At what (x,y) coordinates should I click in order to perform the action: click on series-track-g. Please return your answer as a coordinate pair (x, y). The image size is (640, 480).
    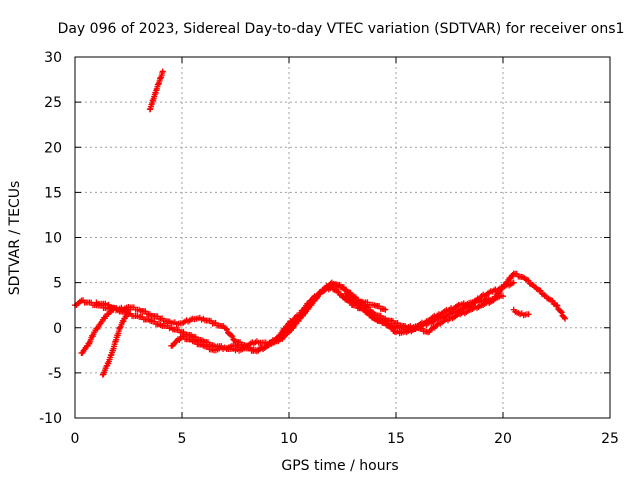
    Looking at the image, I should click on (115, 342).